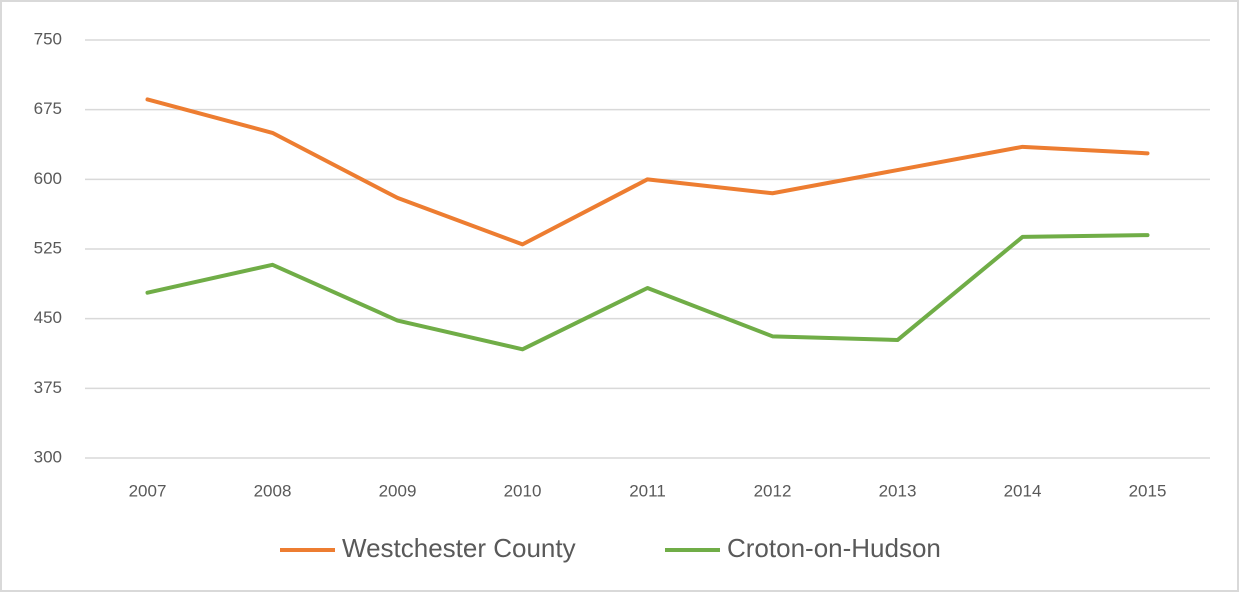  What do you see at coordinates (148, 490) in the screenshot?
I see `x-tick-label: 2007` at bounding box center [148, 490].